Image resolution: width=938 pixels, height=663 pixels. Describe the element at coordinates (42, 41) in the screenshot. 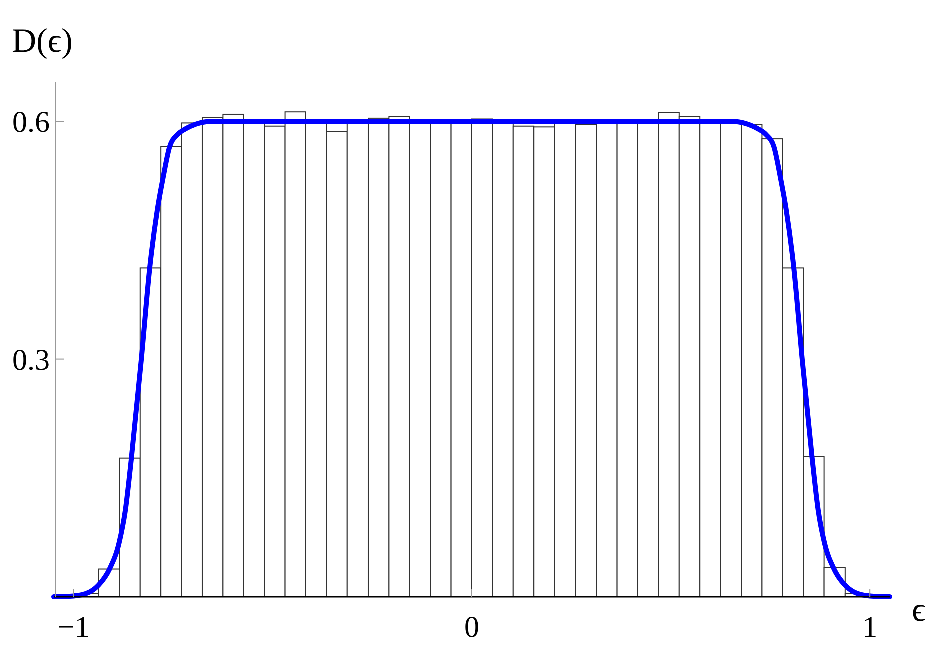

I see `y-axis-title: D(ϵ)` at that location.